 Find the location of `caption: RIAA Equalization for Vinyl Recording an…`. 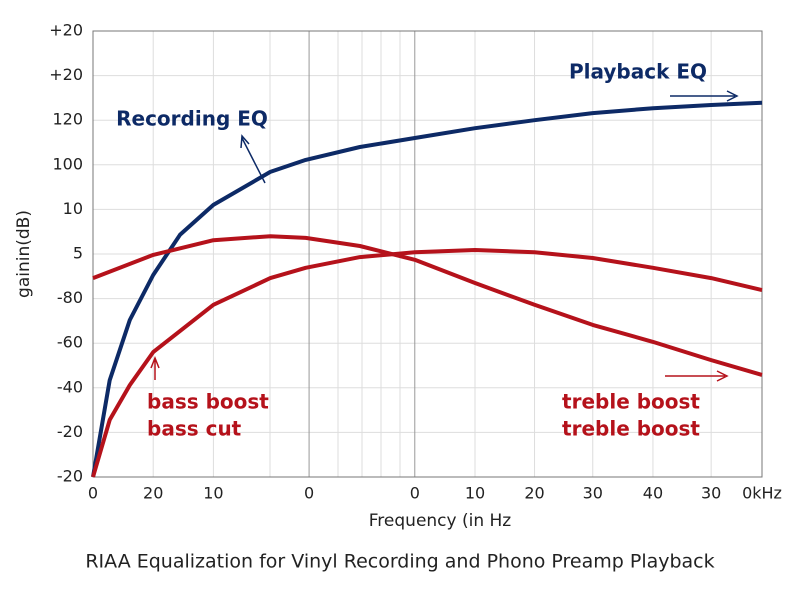

caption: RIAA Equalization for Vinyl Recording an… is located at coordinates (399, 562).